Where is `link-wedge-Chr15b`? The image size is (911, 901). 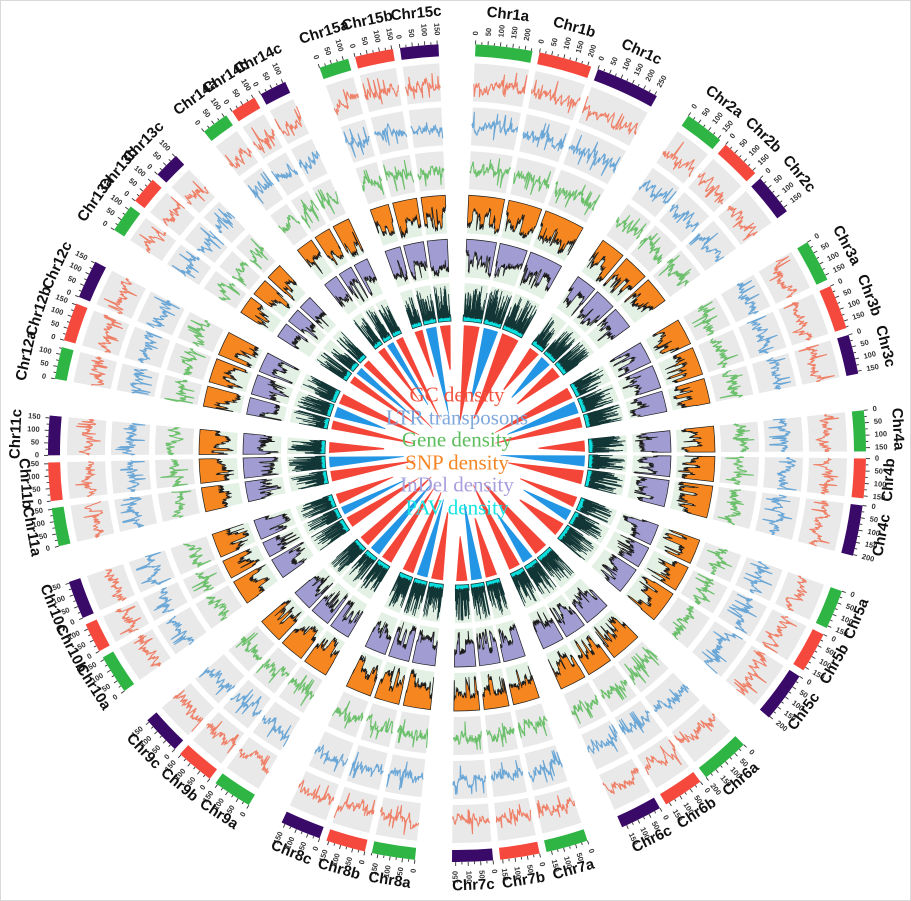
link-wedge-Chr15b is located at coordinates (437, 371).